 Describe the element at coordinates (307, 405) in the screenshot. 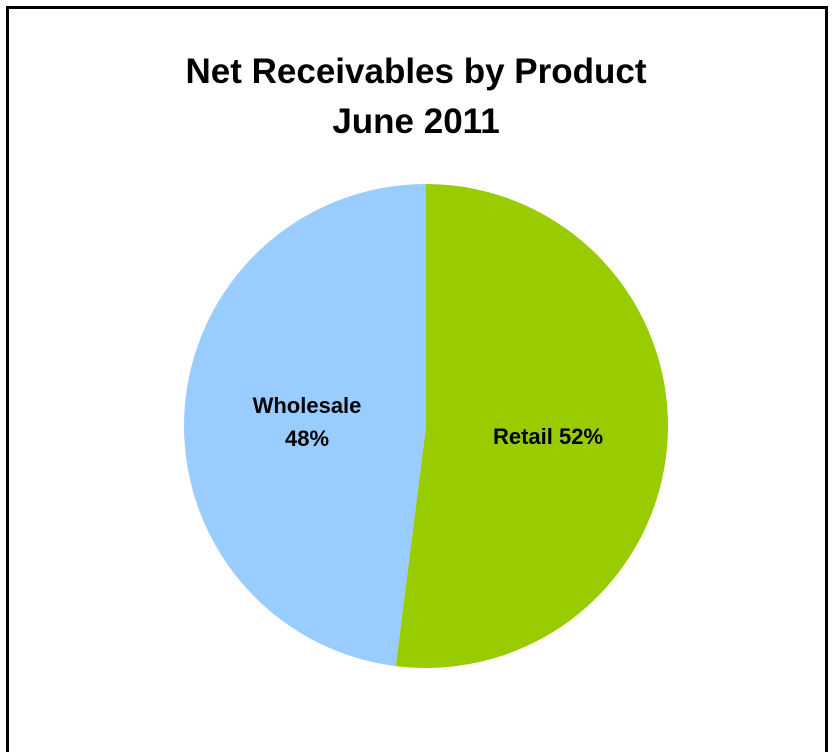

I see `slice-label-wholesale-name: Wholesale` at that location.